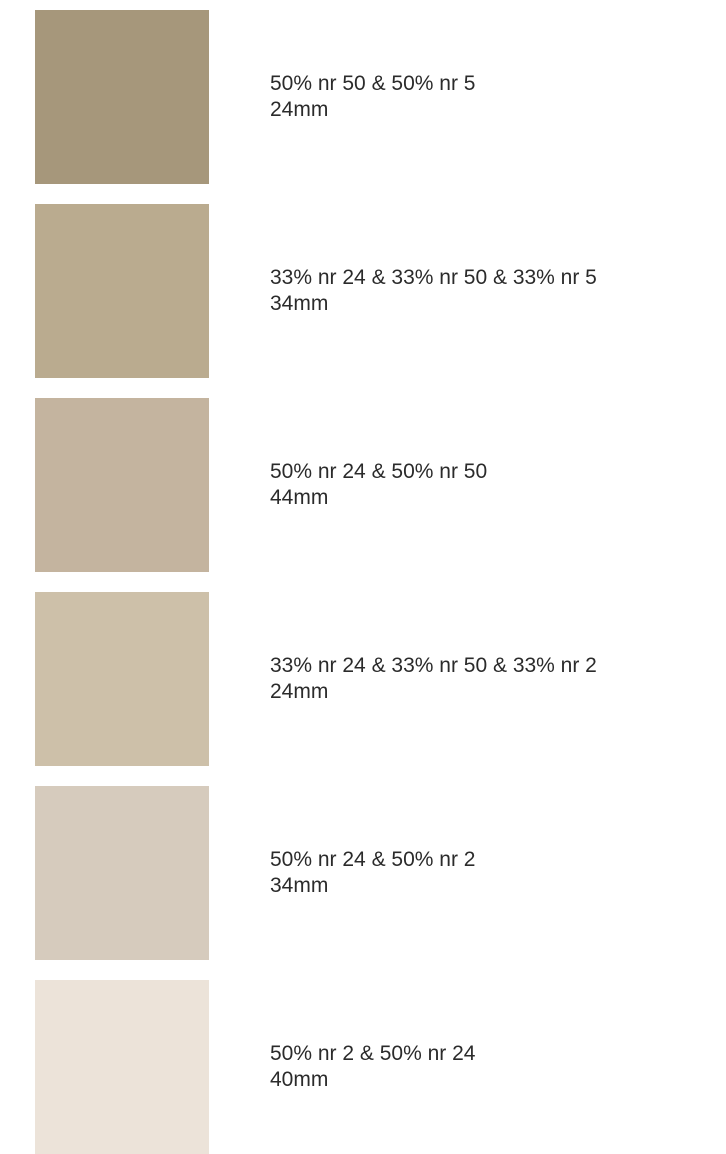 The height and width of the screenshot is (1154, 726). What do you see at coordinates (378, 485) in the screenshot?
I see `swatch-description: 50% nr 24 & 50% nr 50 44mm` at bounding box center [378, 485].